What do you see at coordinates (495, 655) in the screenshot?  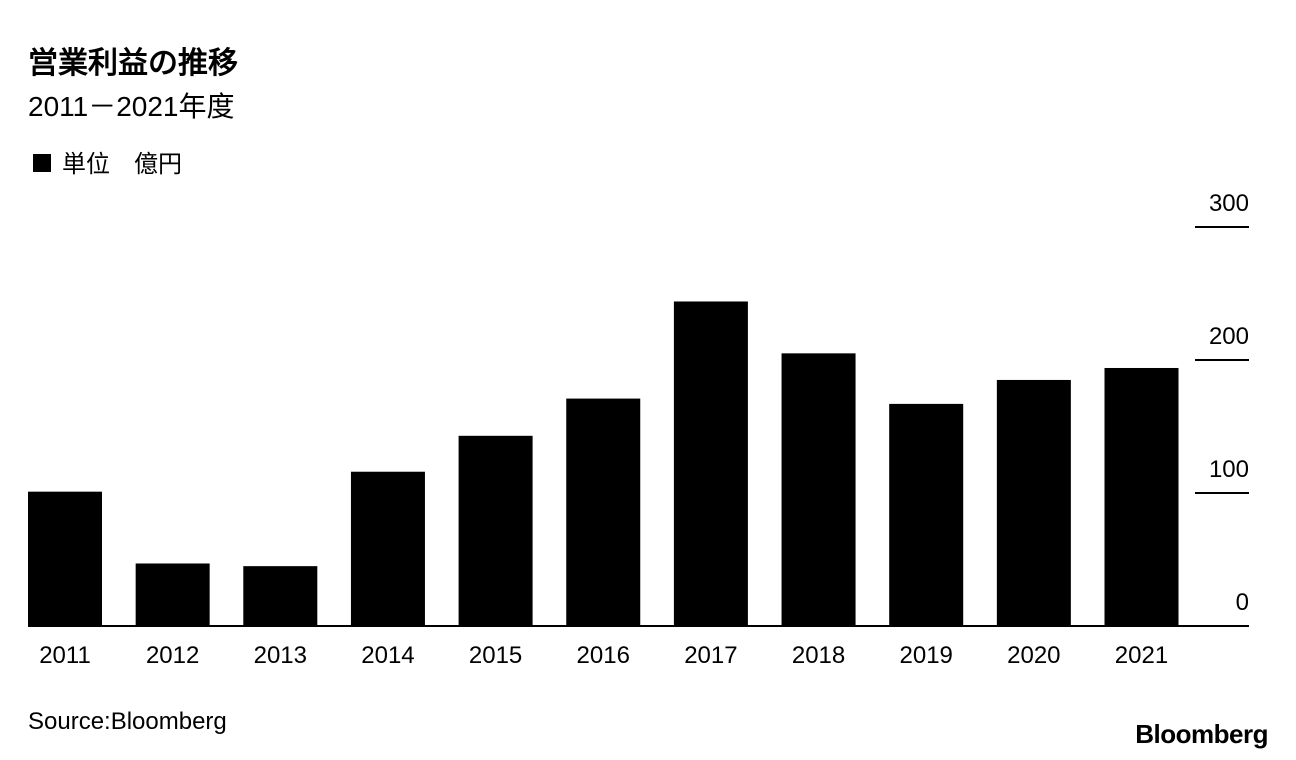 I see `x-tick-label: 2015` at bounding box center [495, 655].